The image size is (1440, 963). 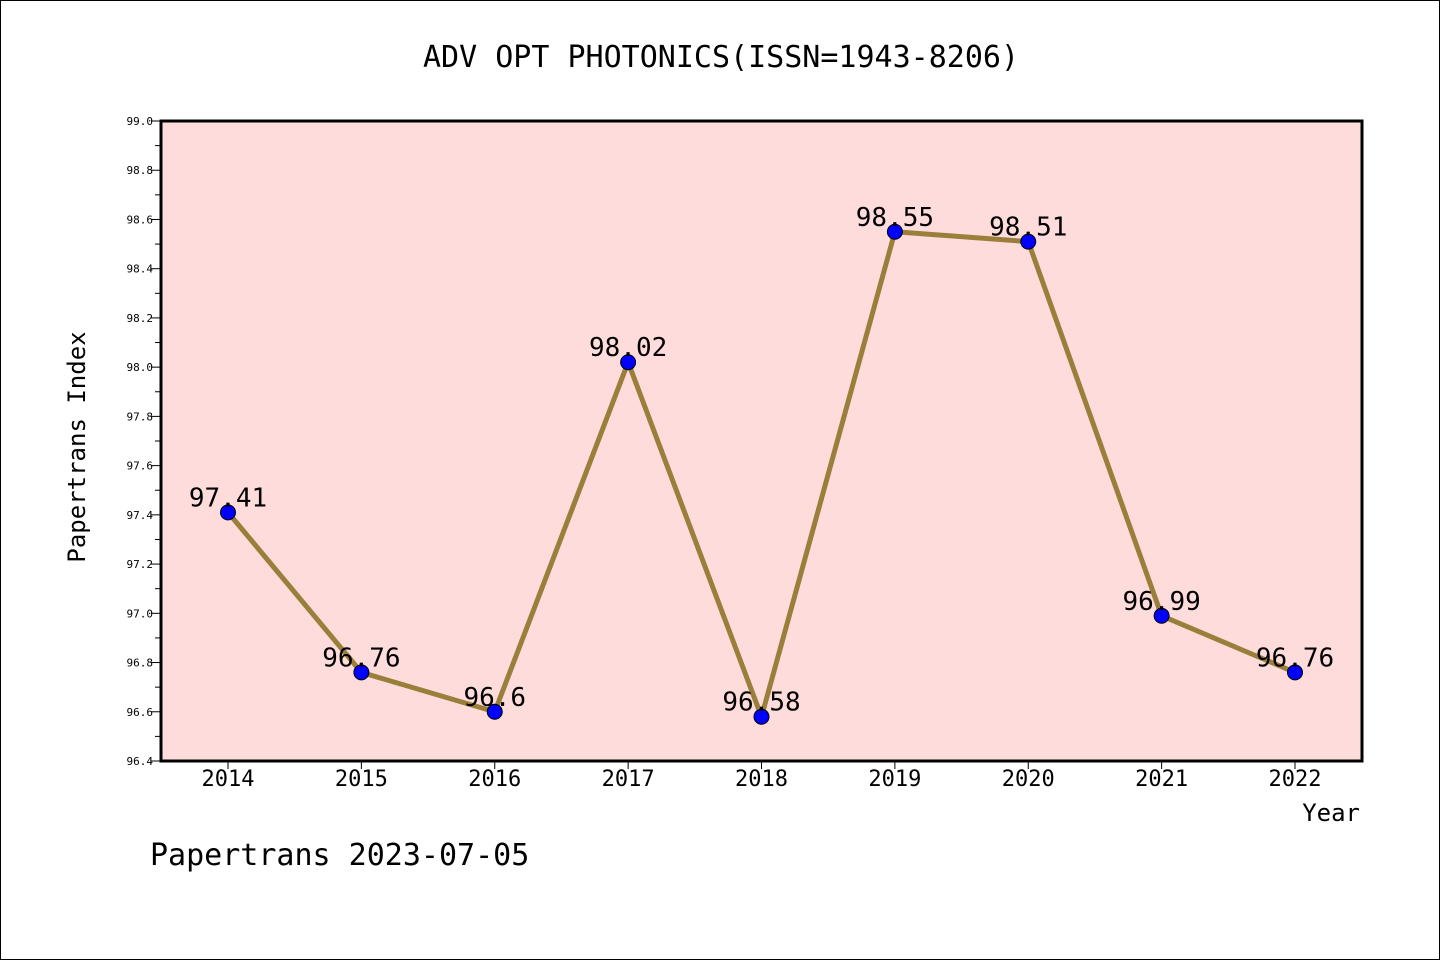 What do you see at coordinates (228, 498) in the screenshot?
I see `data-label: 97.41` at bounding box center [228, 498].